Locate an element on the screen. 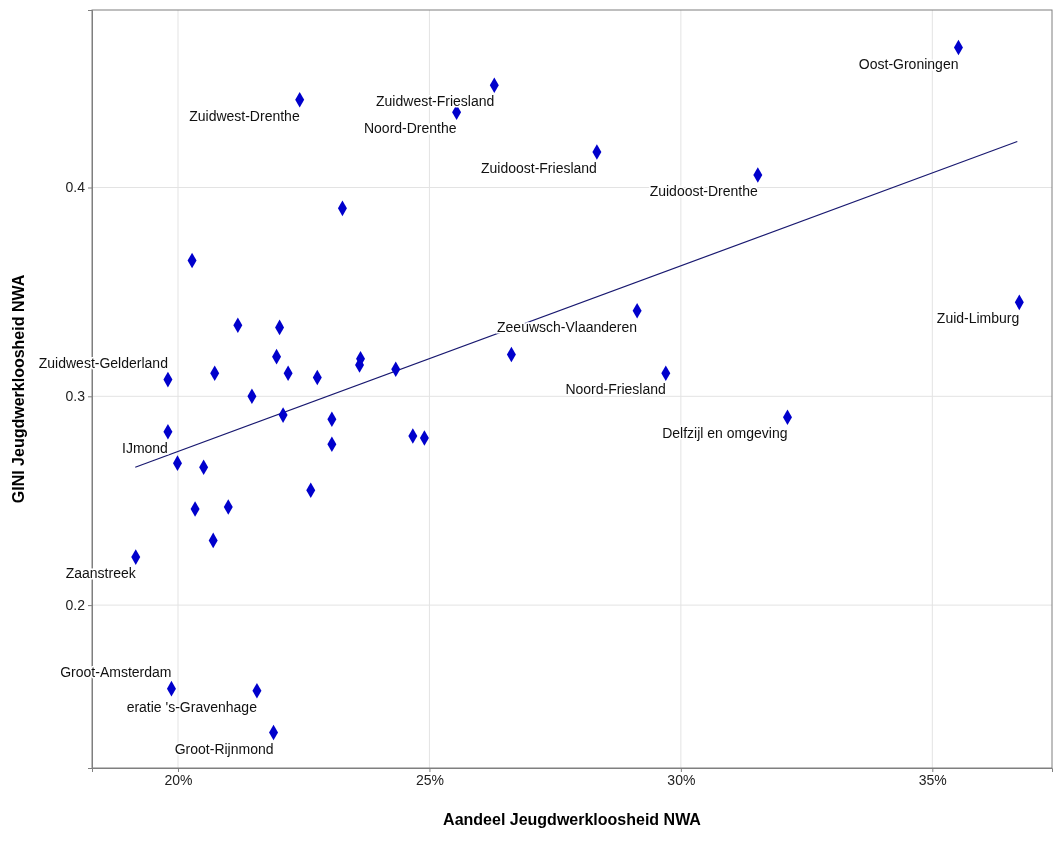 The height and width of the screenshot is (843, 1054). annotation: Noord-Drenthe is located at coordinates (410, 128).